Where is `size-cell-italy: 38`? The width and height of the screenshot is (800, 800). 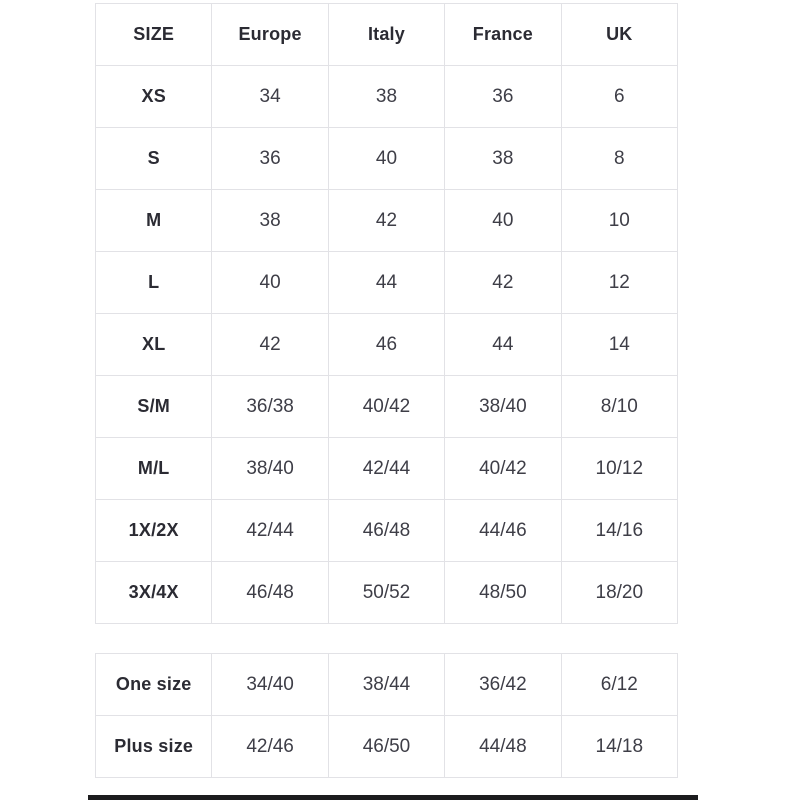 size-cell-italy: 38 is located at coordinates (386, 96).